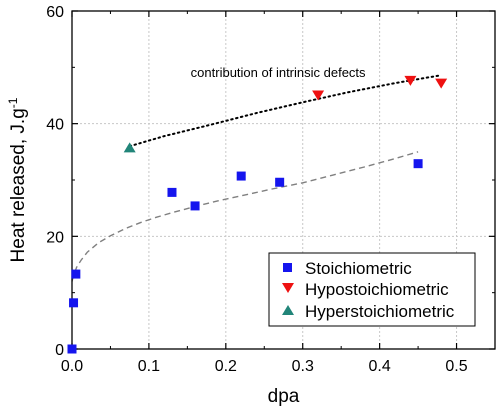  I want to click on x-tick-label: 0.2, so click(226, 366).